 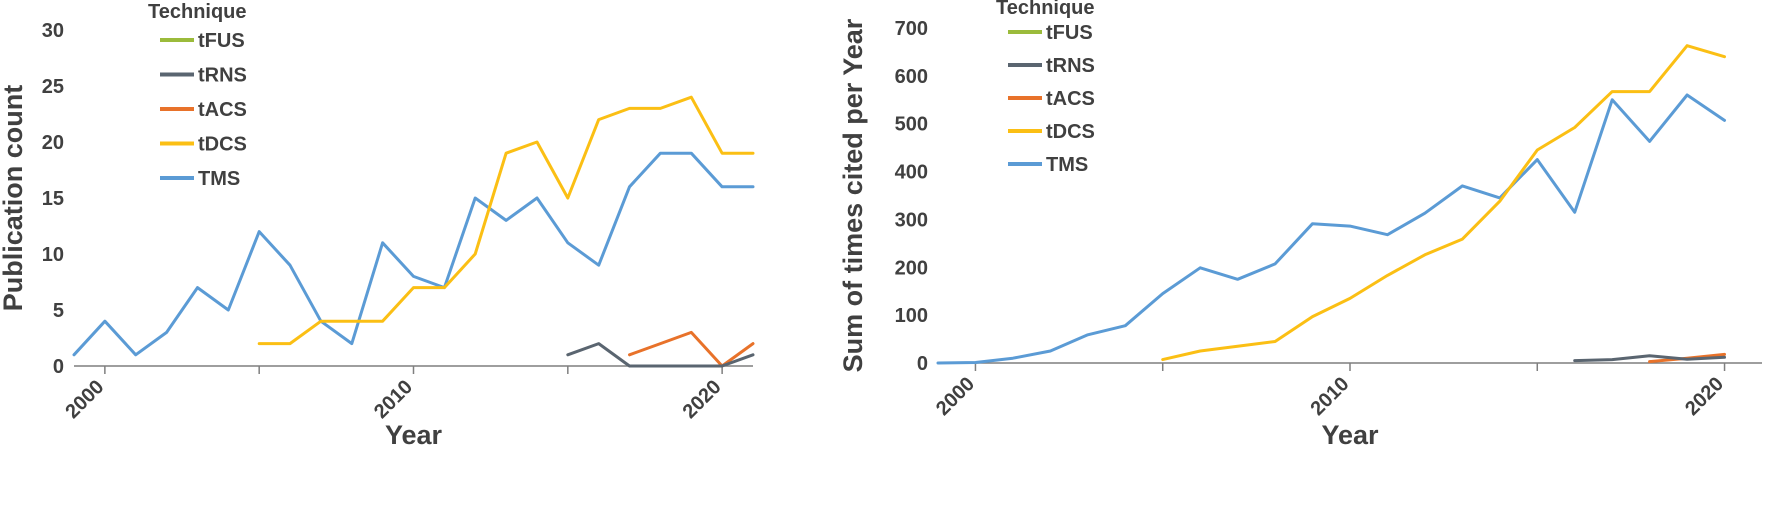 What do you see at coordinates (14, 198) in the screenshot?
I see `y-axis-title: Publication count` at bounding box center [14, 198].